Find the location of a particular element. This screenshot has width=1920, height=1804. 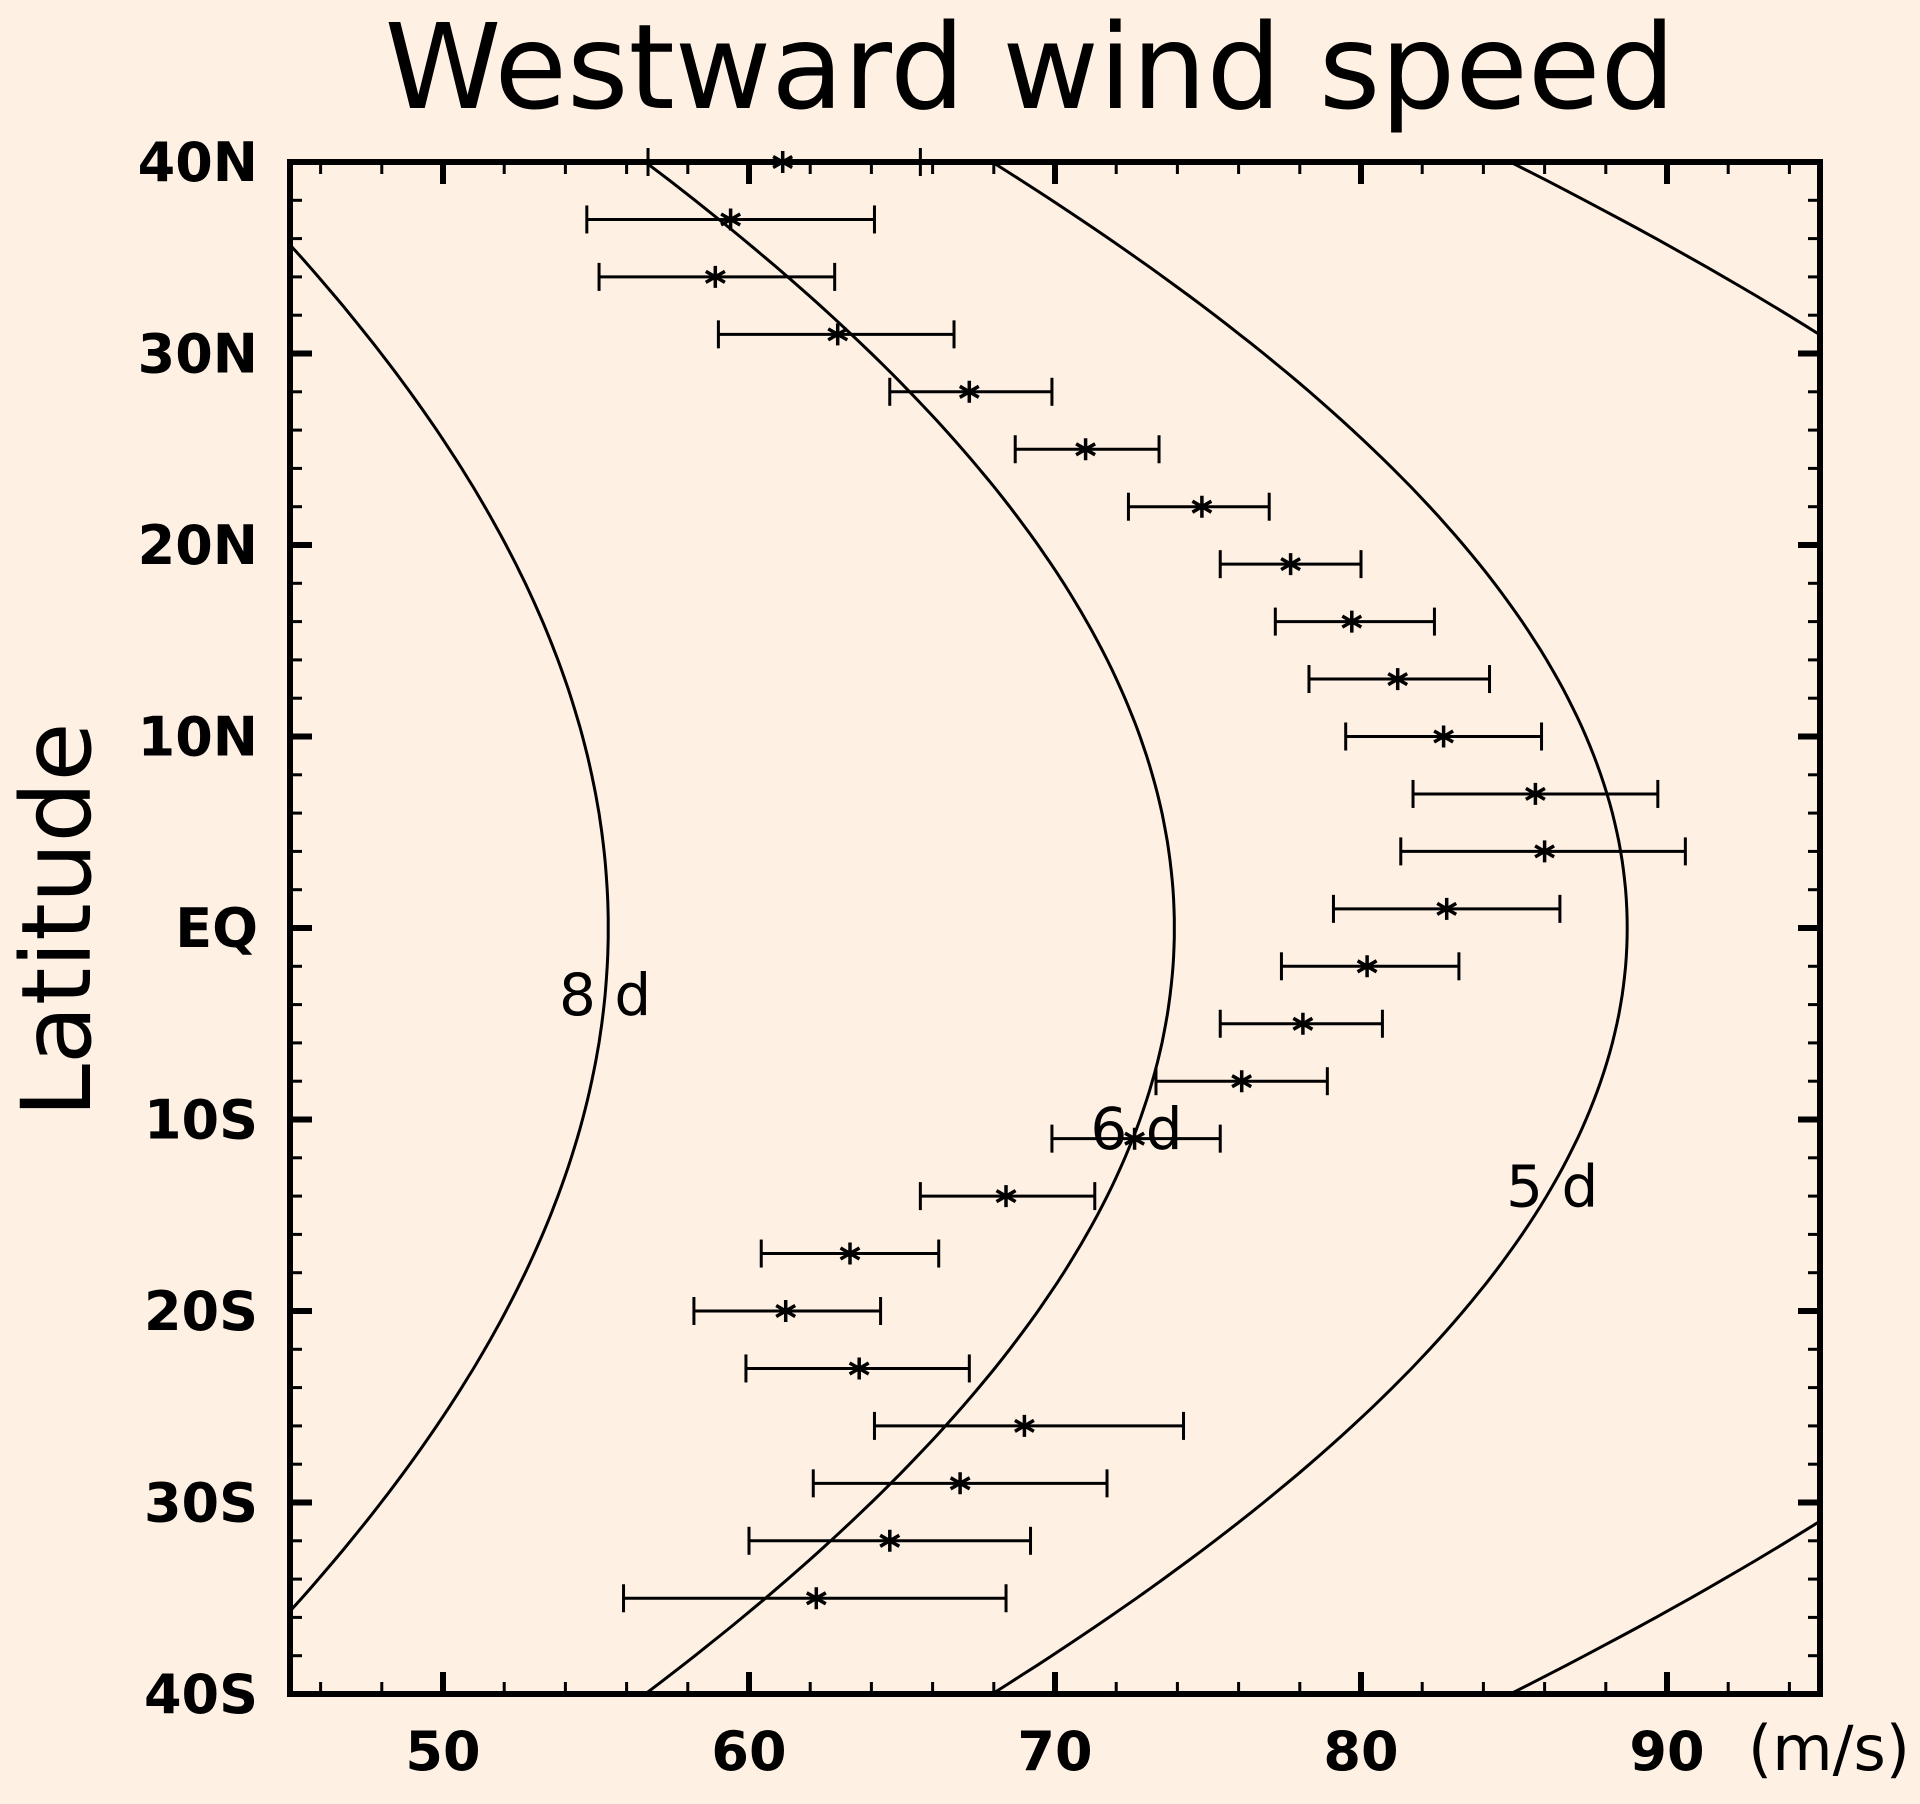

y-tick-label: 30S is located at coordinates (201, 1503).